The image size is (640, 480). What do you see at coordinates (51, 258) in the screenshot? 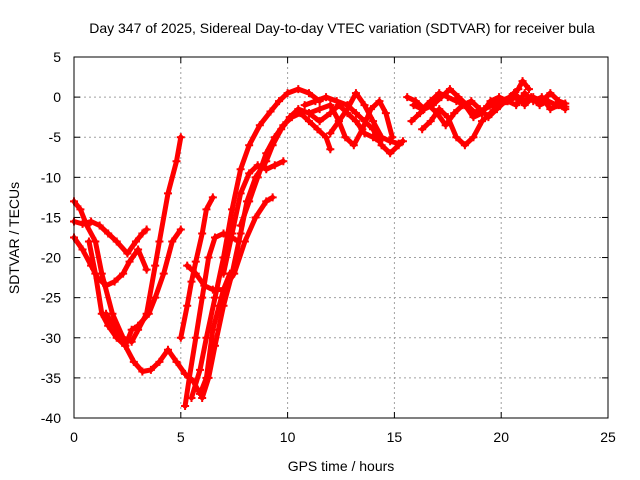
I see `y-tick-label: -20` at bounding box center [51, 258].